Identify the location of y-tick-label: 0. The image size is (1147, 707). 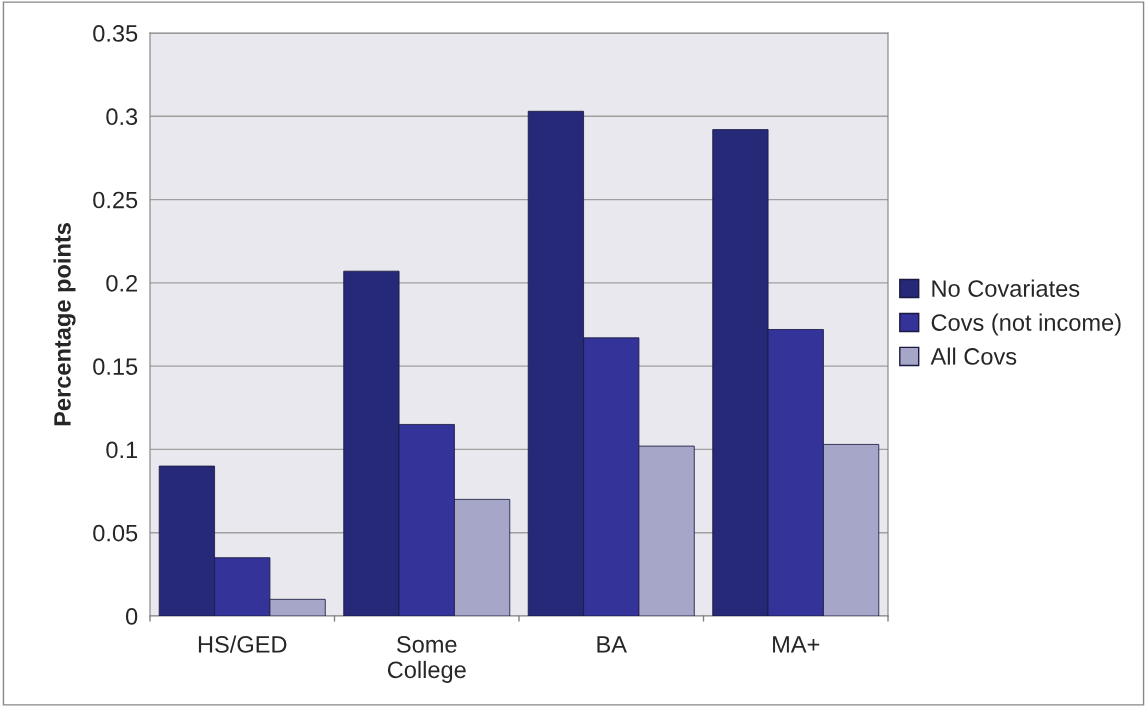
(131, 616).